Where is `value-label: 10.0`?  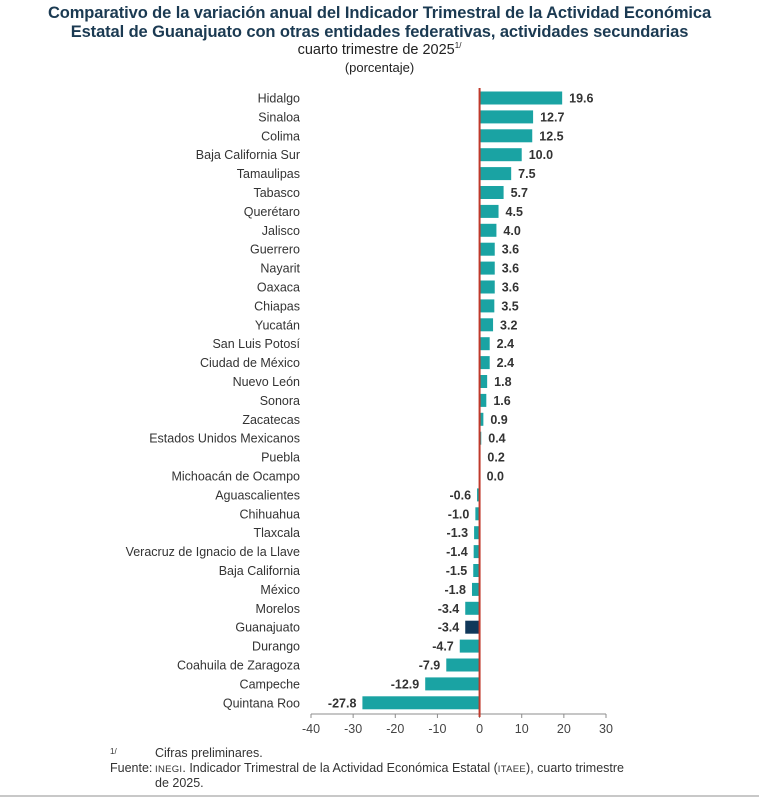
value-label: 10.0 is located at coordinates (541, 155).